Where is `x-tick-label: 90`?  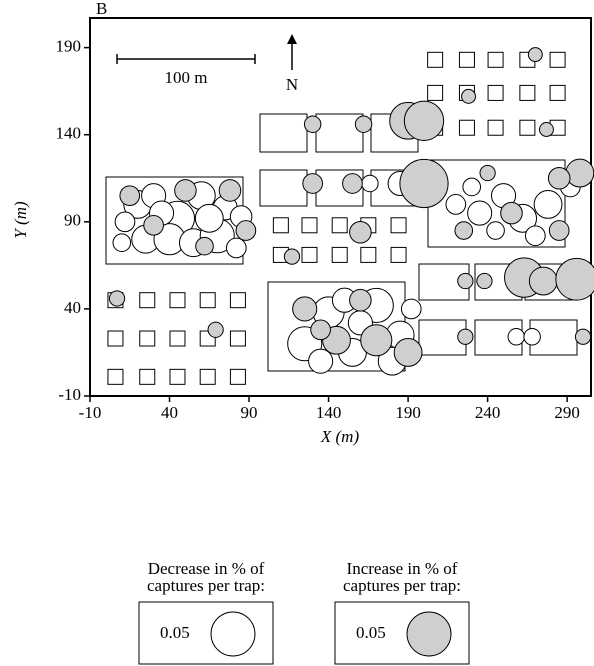 x-tick-label: 90 is located at coordinates (249, 412).